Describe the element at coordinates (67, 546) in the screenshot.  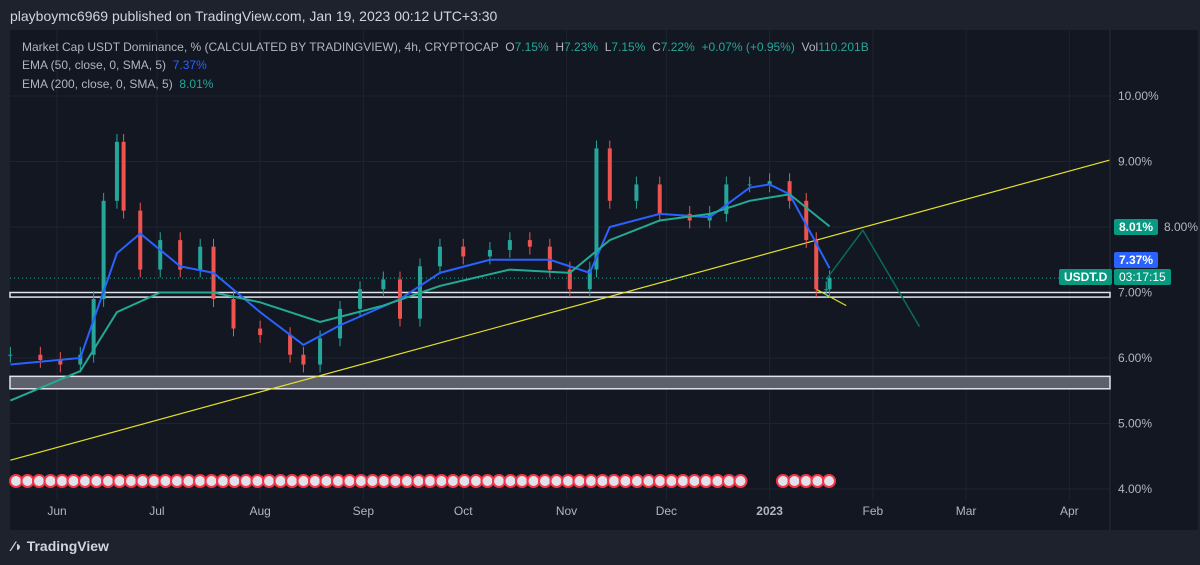
I see `brand-name: TradingView` at that location.